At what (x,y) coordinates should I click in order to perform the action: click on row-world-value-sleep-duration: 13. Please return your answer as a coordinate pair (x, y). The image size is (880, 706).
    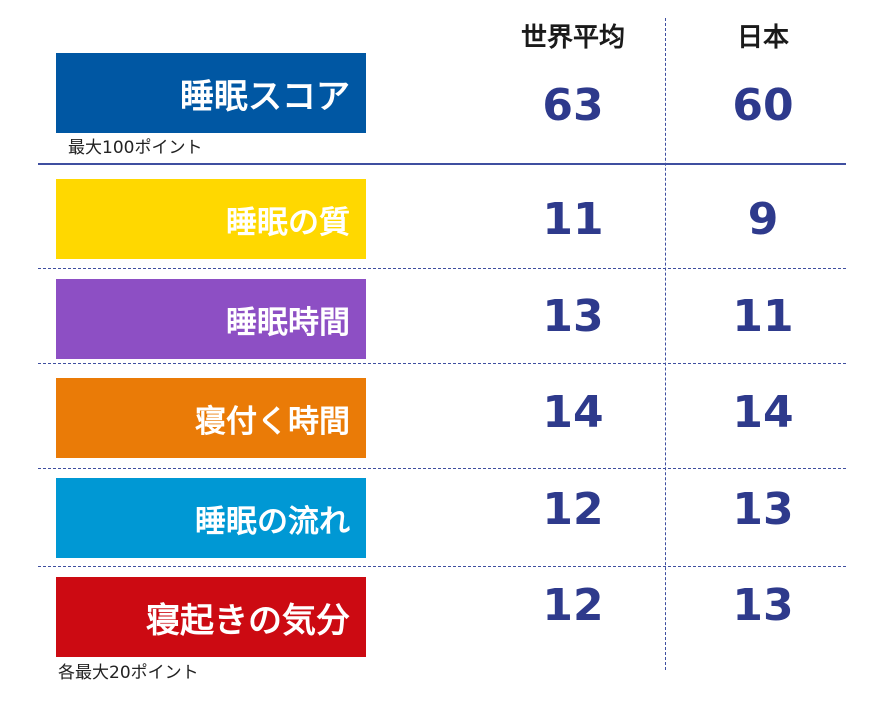
    Looking at the image, I should click on (573, 316).